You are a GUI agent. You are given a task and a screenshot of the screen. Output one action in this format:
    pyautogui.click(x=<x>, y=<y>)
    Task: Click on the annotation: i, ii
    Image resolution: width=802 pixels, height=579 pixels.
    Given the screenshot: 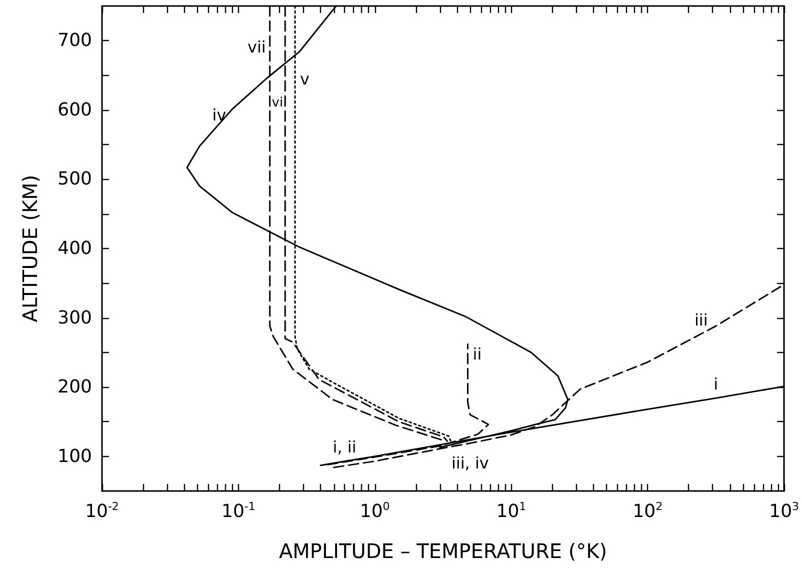 What is the action you would take?
    pyautogui.click(x=344, y=447)
    